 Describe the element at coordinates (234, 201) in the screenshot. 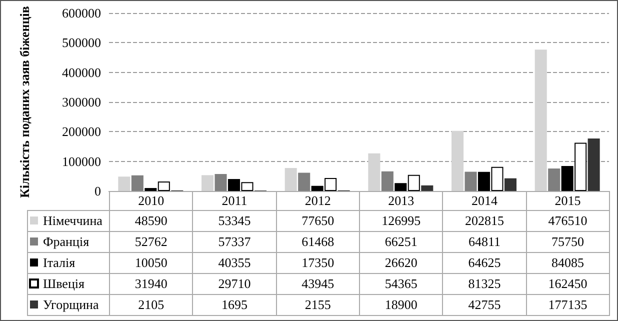

I see `x-tick-label: 2011` at that location.